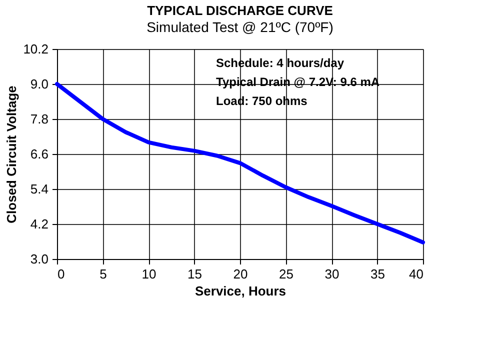 This screenshot has width=498, height=346. Describe the element at coordinates (103, 274) in the screenshot. I see `x-tick-label: 5` at that location.